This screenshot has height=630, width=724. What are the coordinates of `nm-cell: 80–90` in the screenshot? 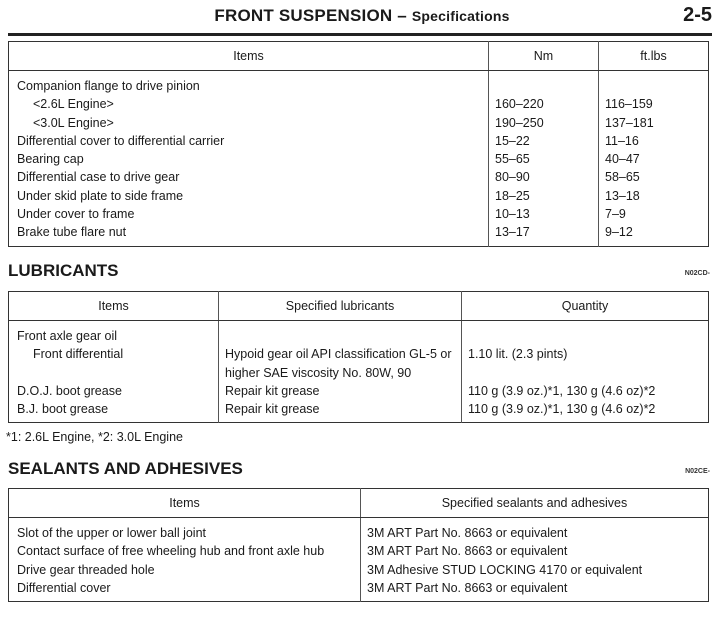 It's located at (543, 177).